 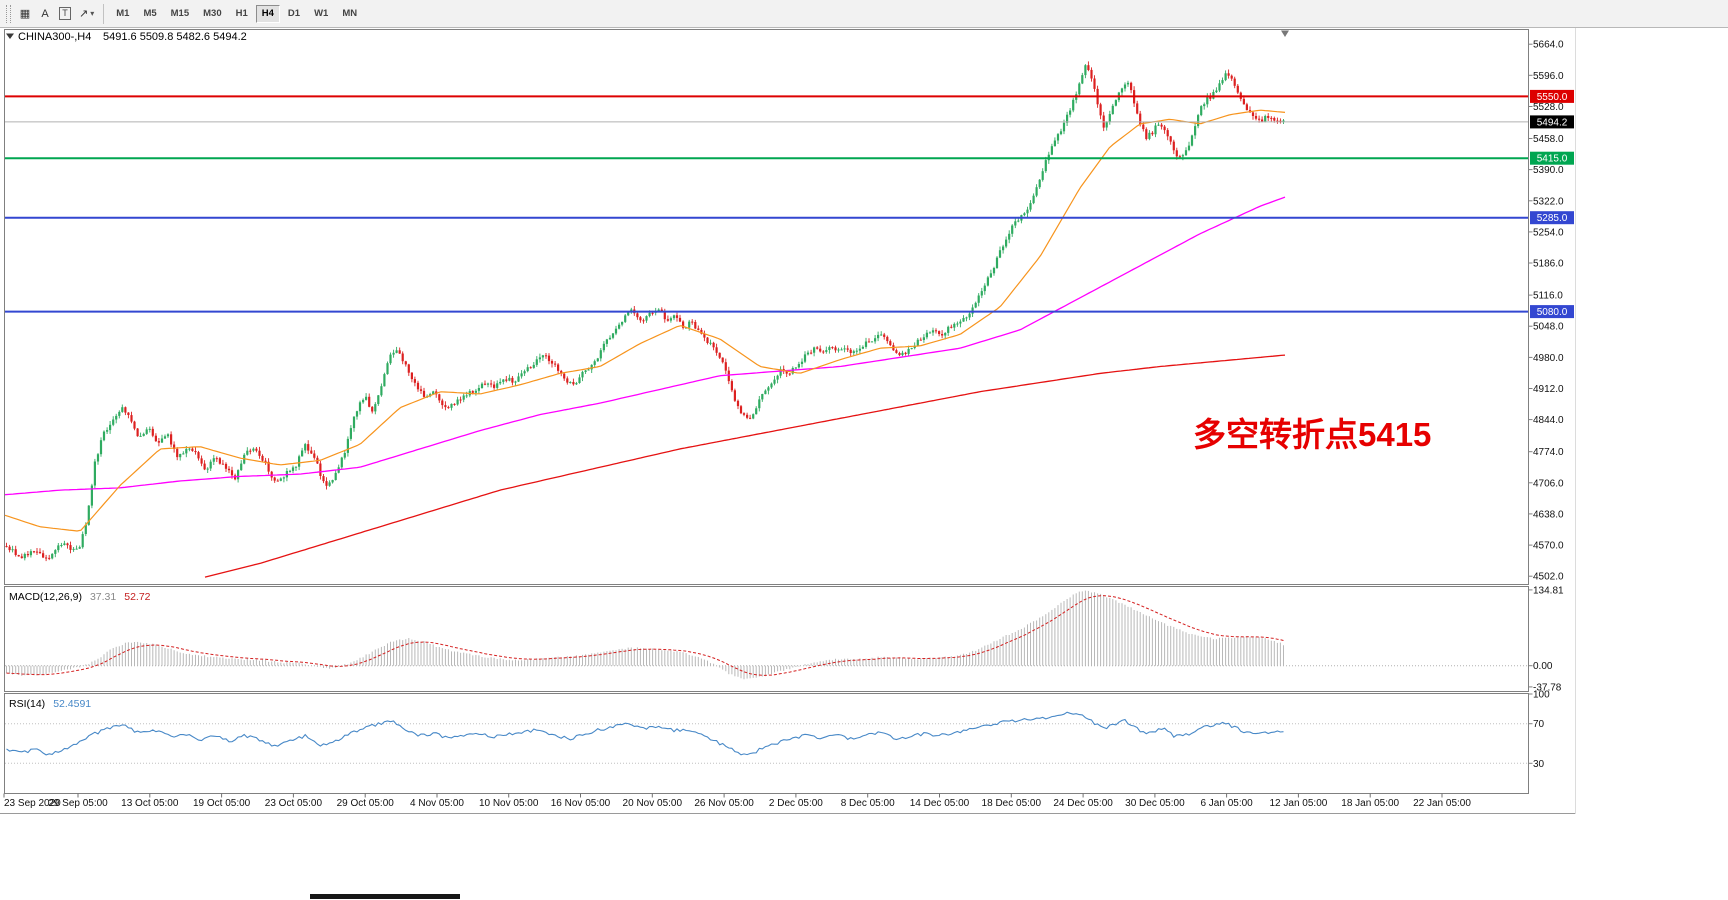 What do you see at coordinates (1543, 666) in the screenshot?
I see `macd-axis-label: 0.00` at bounding box center [1543, 666].